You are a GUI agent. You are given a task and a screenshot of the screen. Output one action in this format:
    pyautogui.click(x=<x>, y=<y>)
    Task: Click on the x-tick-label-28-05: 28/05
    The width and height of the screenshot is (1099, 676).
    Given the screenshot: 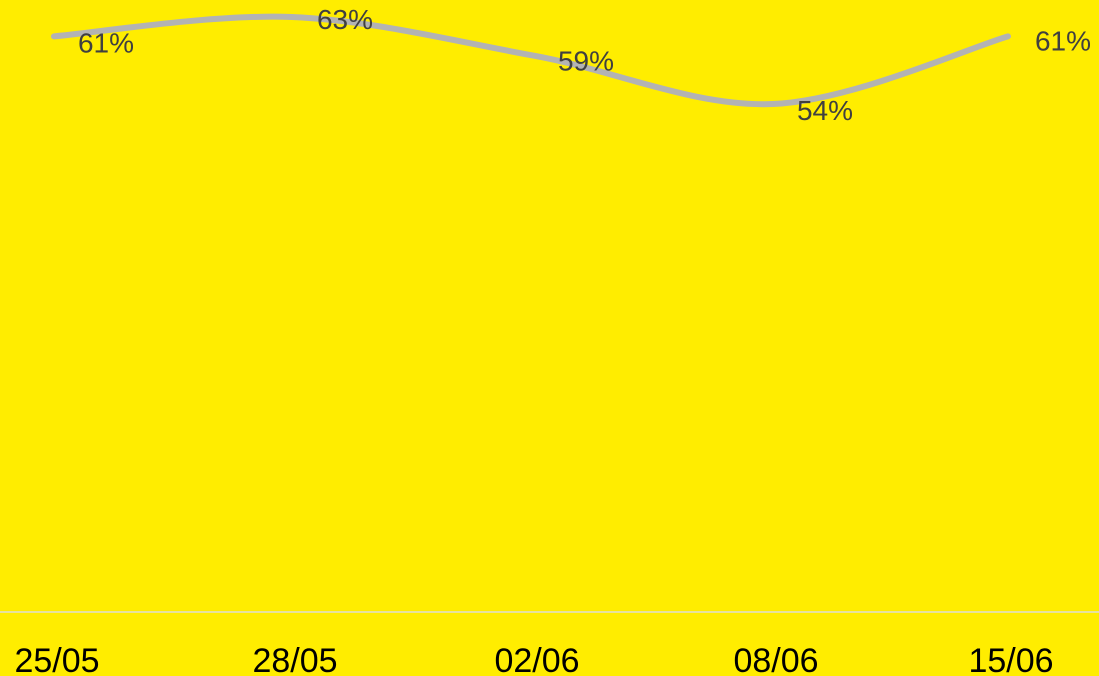 What is the action you would take?
    pyautogui.click(x=294, y=659)
    